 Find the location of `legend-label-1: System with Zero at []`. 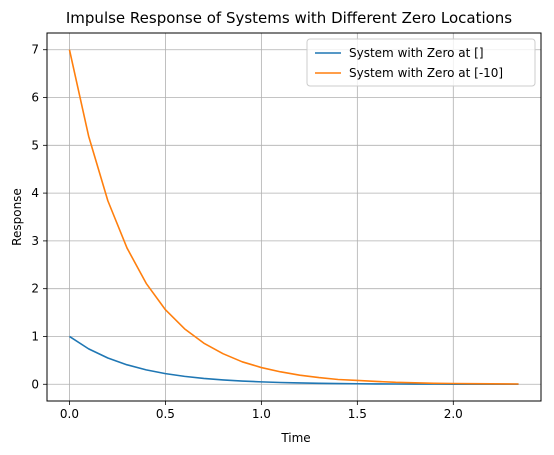

legend-label-1: System with Zero at [] is located at coordinates (416, 53).